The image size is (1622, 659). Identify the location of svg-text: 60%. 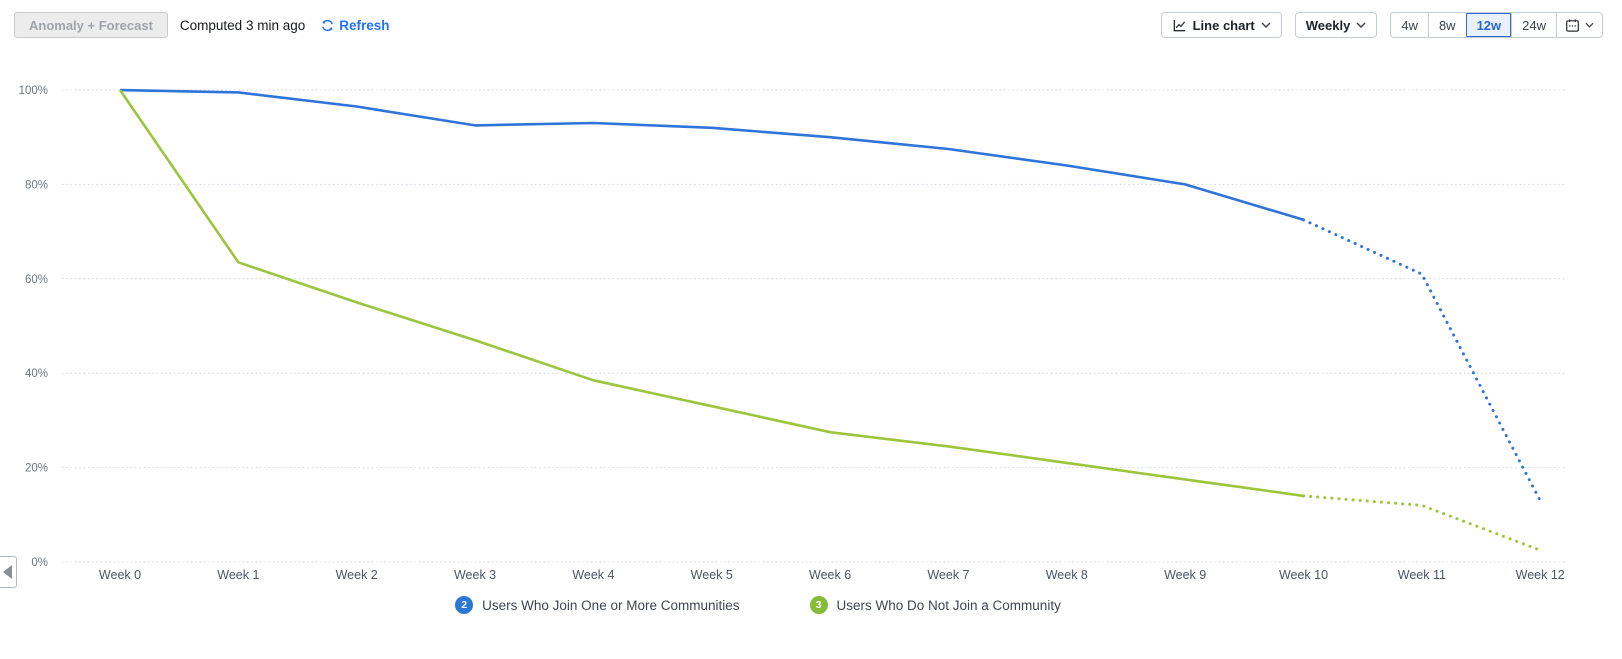
(36, 280).